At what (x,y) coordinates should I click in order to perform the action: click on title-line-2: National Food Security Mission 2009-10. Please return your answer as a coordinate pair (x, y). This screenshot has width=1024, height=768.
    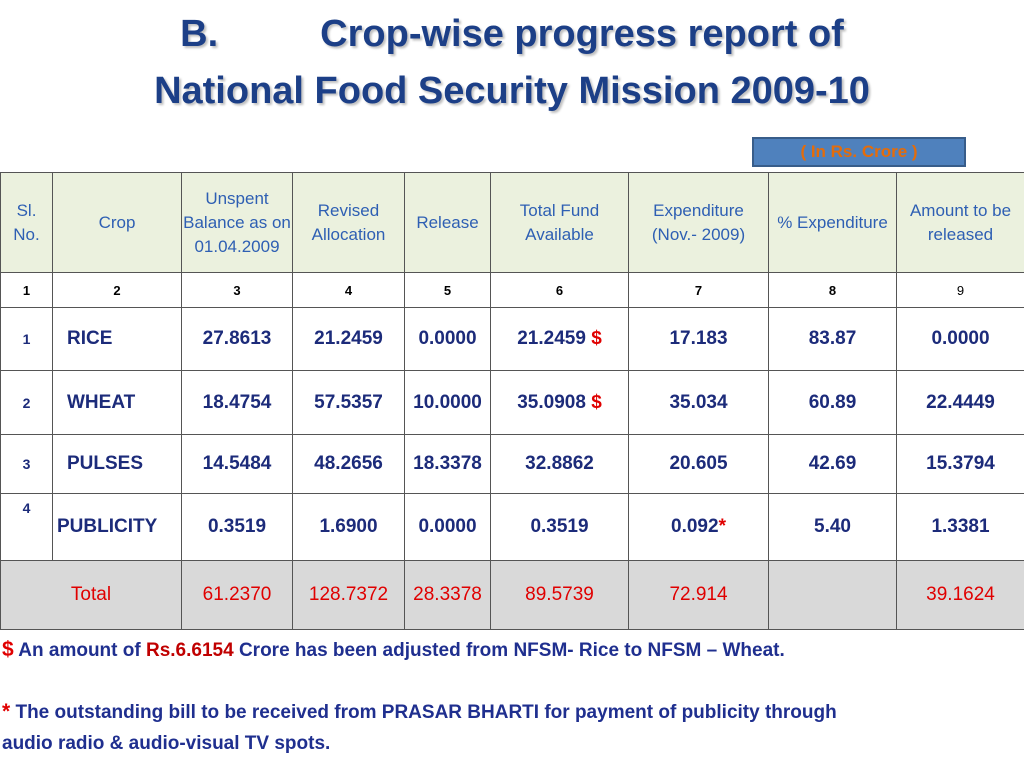
    Looking at the image, I should click on (512, 91).